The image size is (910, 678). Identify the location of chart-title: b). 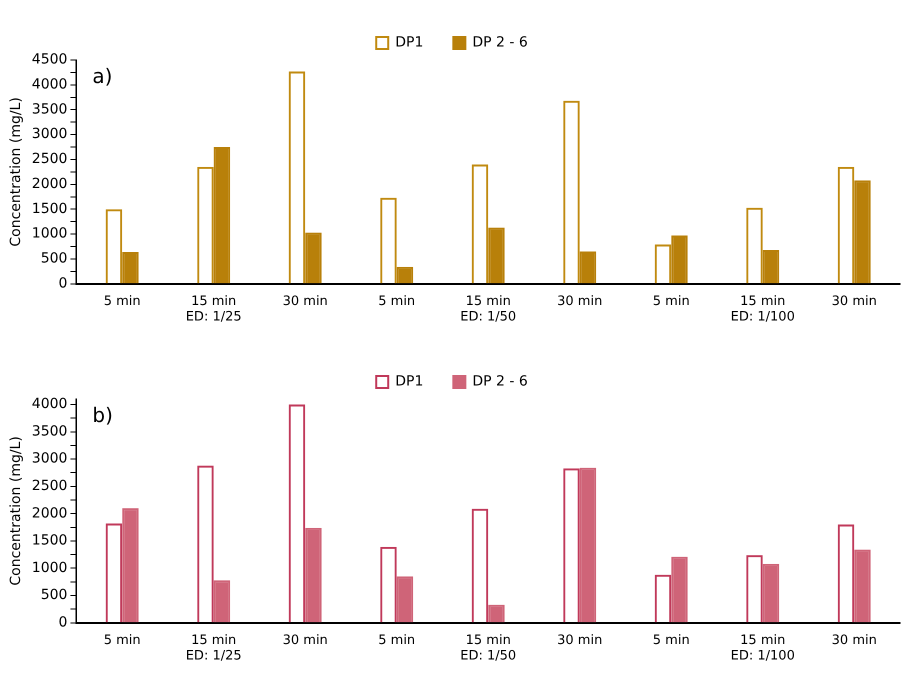
(102, 415).